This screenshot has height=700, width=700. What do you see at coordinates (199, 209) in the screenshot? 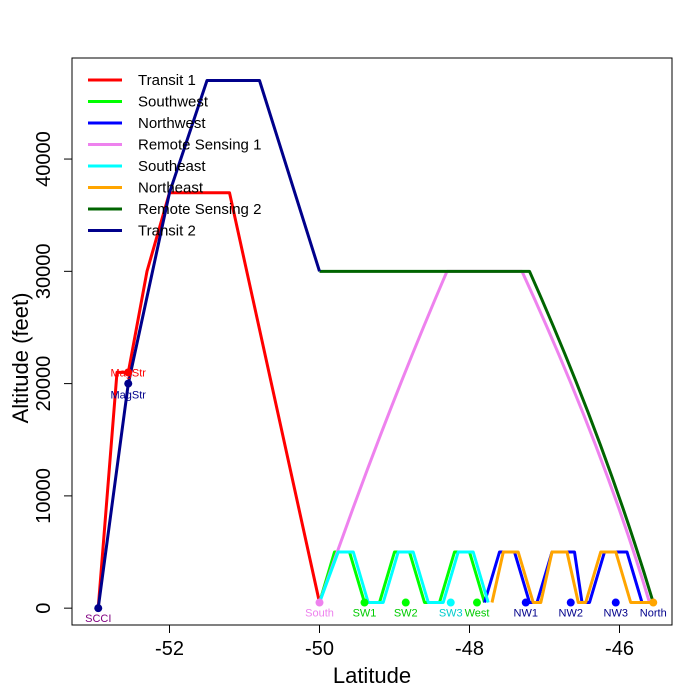
I see `legend-label: Remote Sensing 2` at bounding box center [199, 209].